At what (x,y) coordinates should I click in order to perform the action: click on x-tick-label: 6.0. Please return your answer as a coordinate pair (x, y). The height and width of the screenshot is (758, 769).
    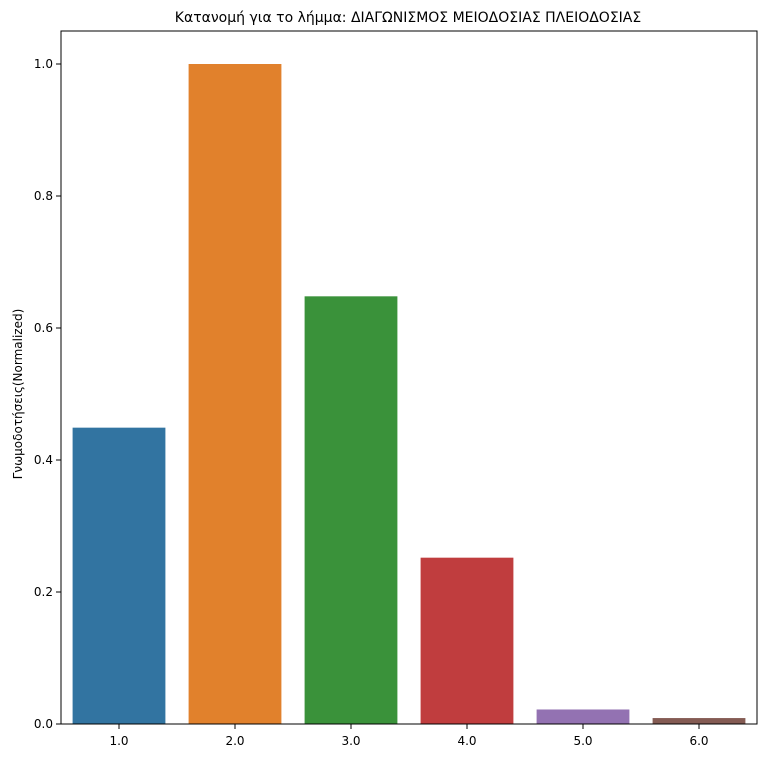
    Looking at the image, I should click on (698, 741).